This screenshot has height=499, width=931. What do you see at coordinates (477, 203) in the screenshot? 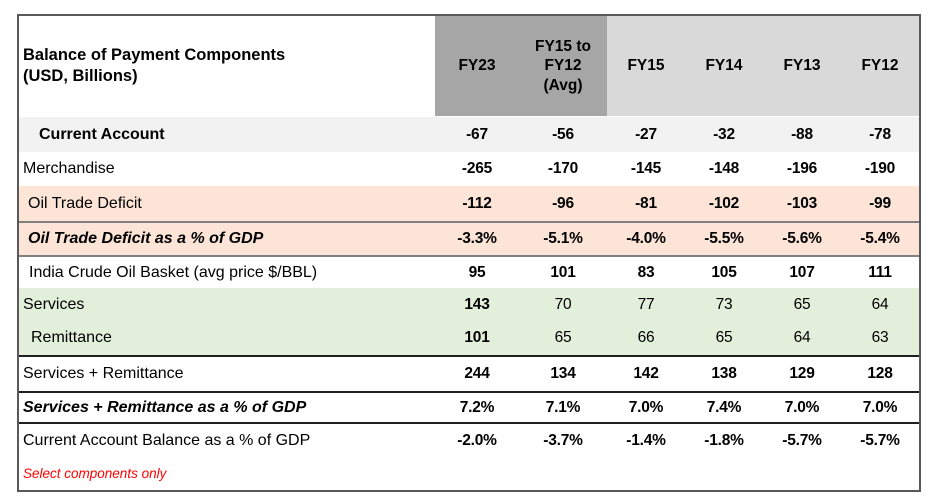
I see `value-cell: -112` at bounding box center [477, 203].